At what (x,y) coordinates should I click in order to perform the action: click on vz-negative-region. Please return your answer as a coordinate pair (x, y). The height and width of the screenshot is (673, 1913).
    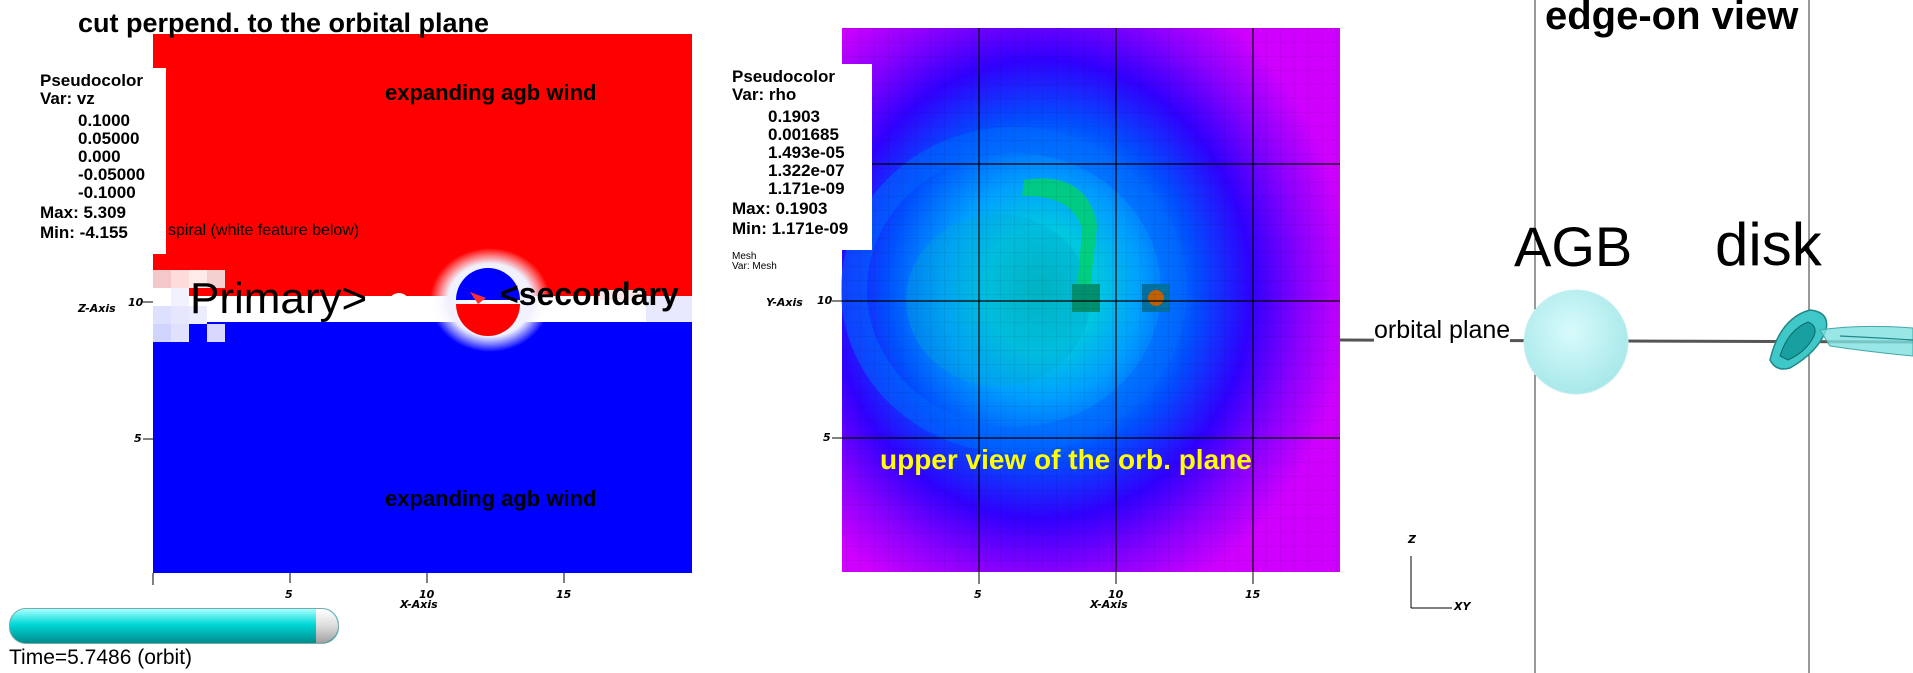
    Looking at the image, I should click on (422, 444).